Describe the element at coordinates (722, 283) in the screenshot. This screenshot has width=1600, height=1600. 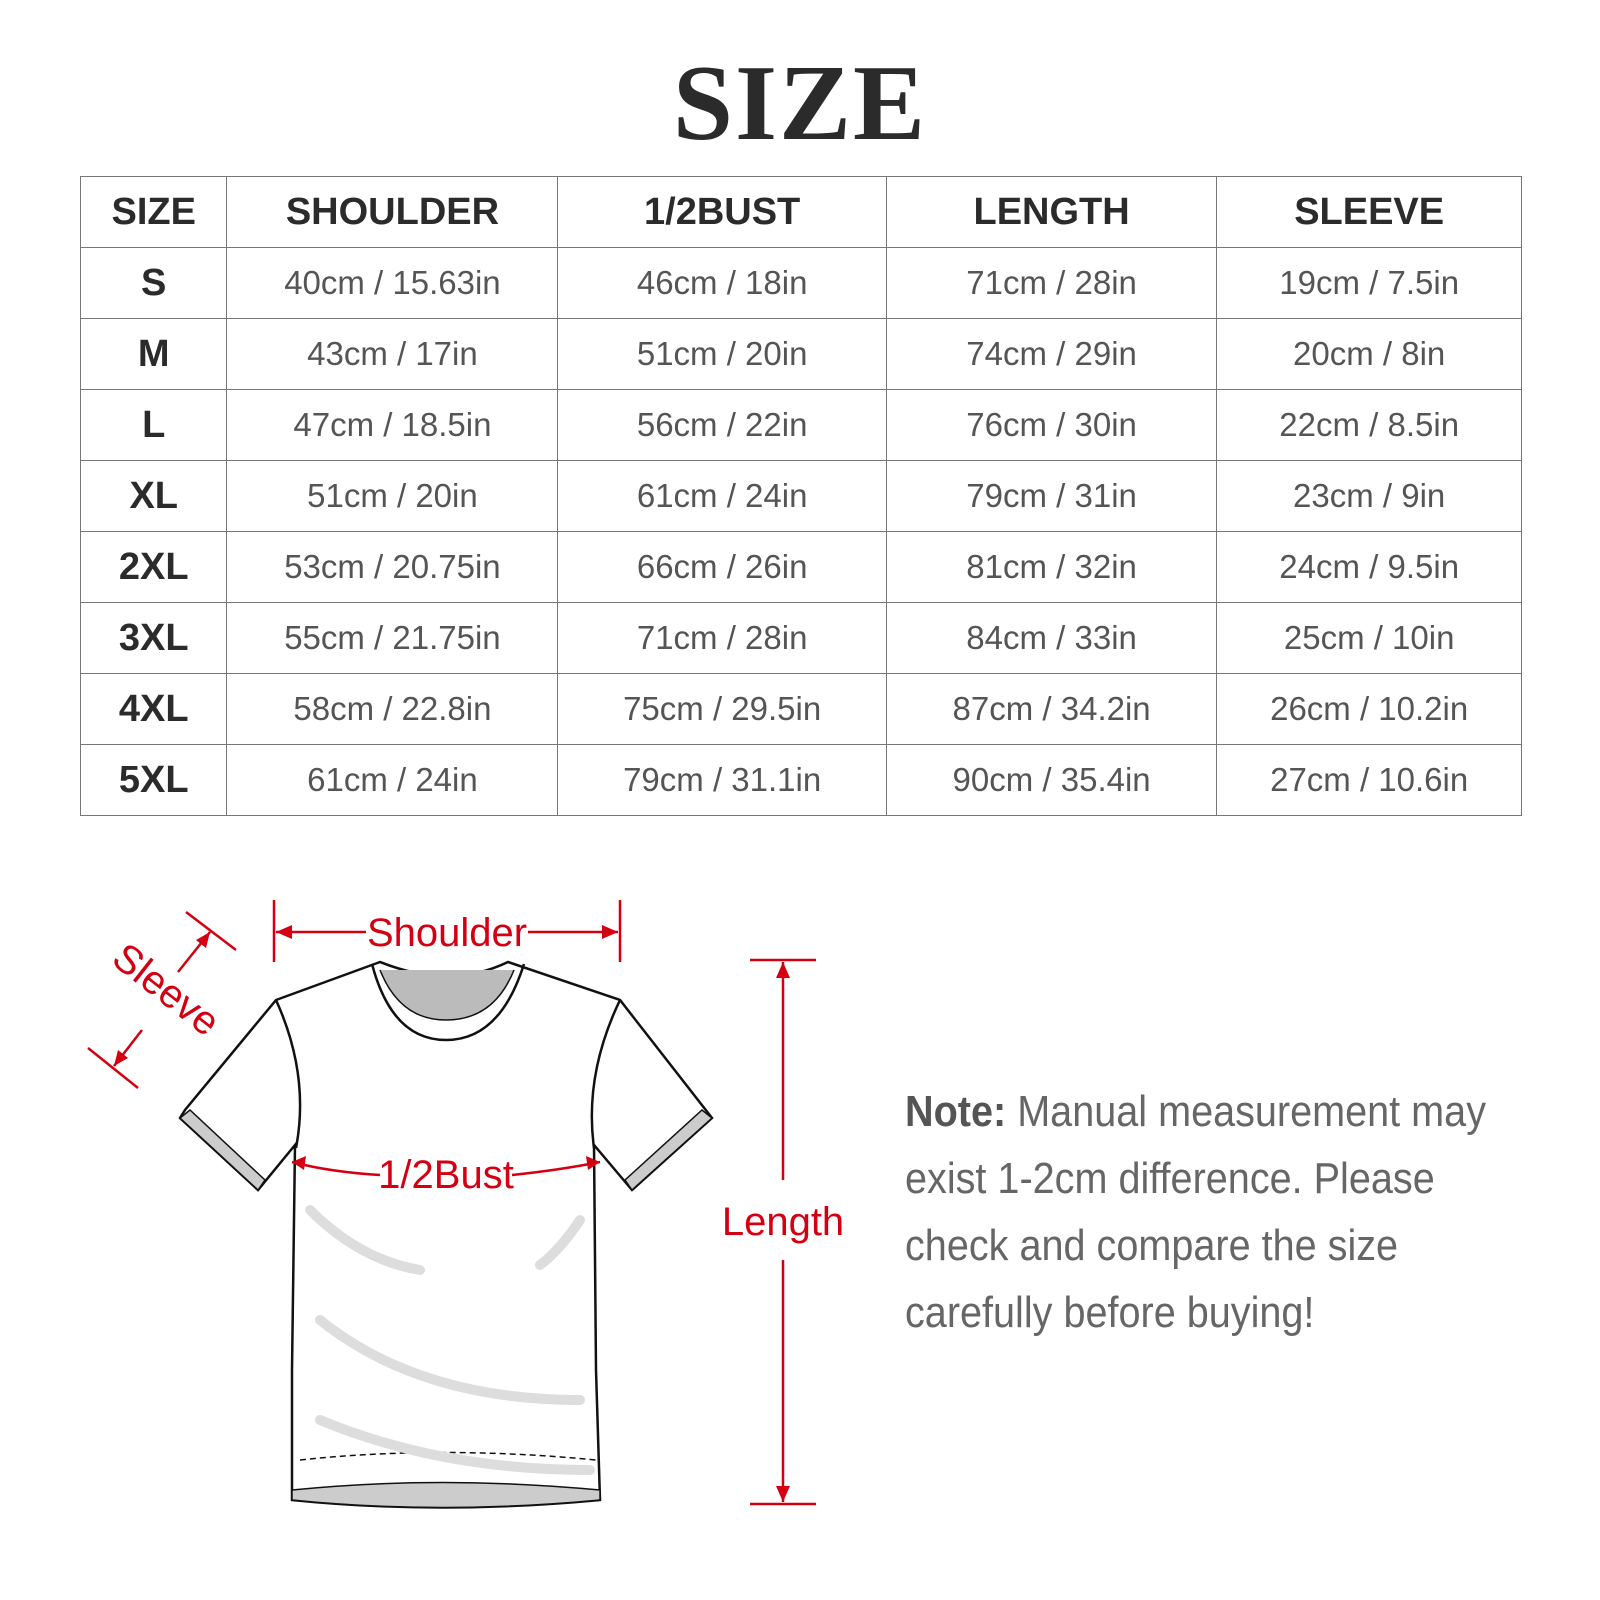
I see `measurement-cell: 46cm / 18in` at that location.